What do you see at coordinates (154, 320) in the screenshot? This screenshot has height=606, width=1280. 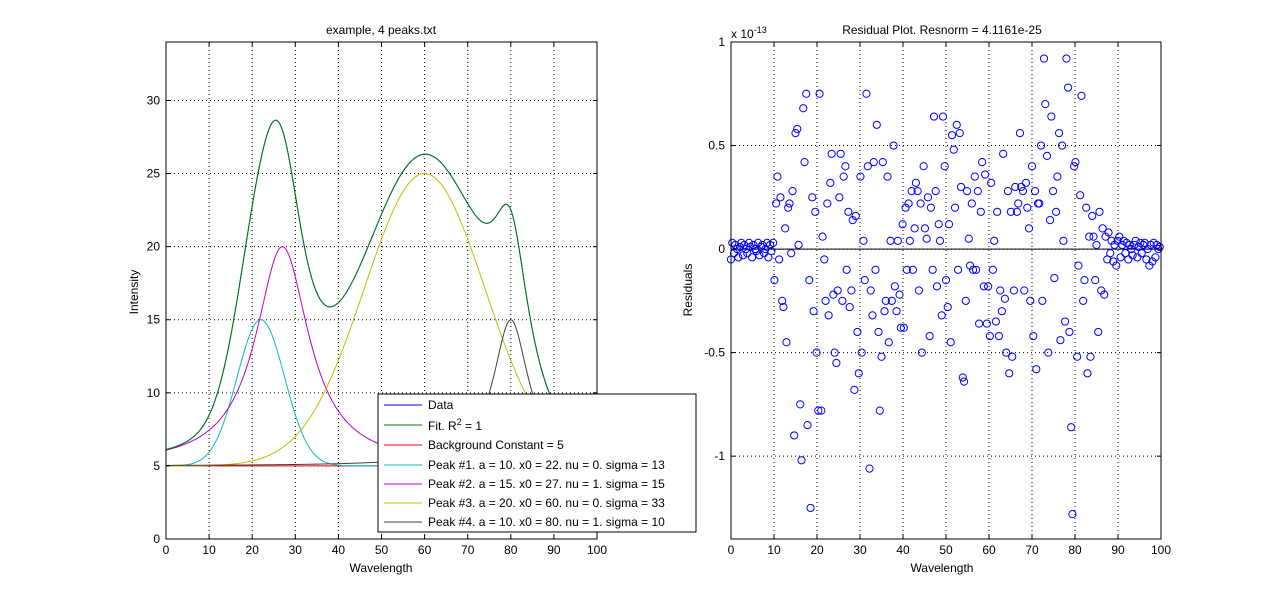 I see `y-tick-label: 15` at bounding box center [154, 320].